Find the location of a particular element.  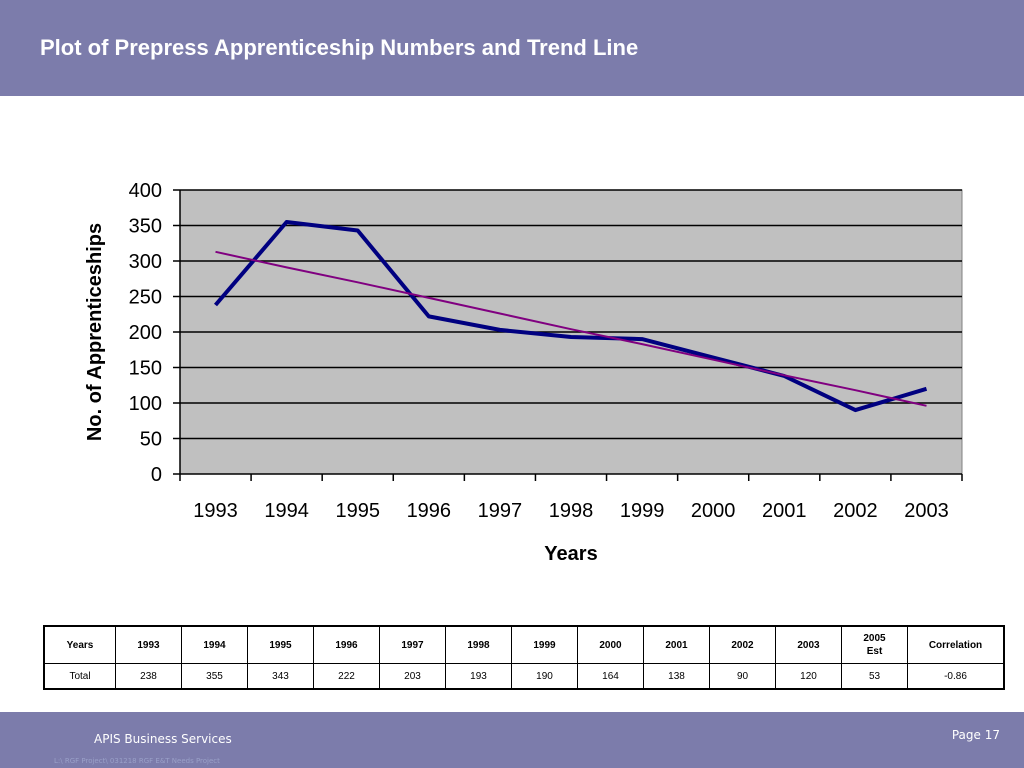

table-header-cell: Correlation is located at coordinates (956, 644).